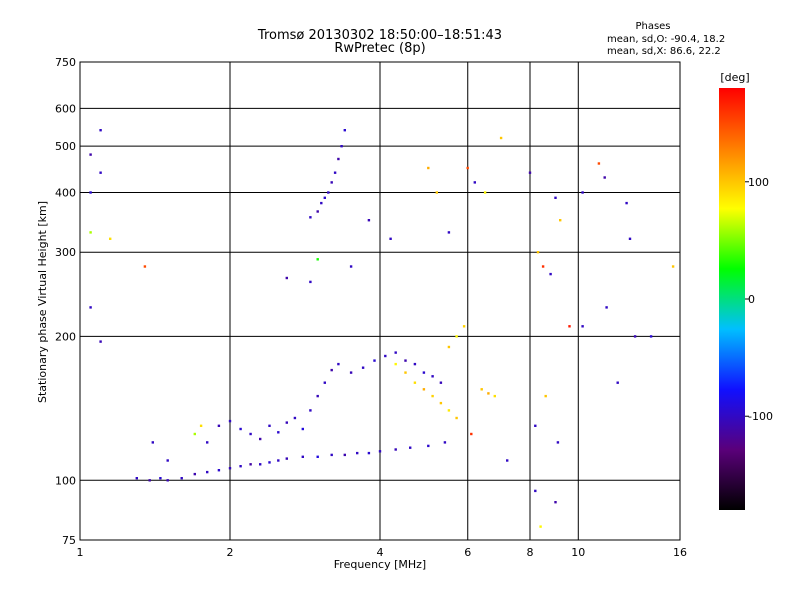 The image size is (800, 600). What do you see at coordinates (65, 336) in the screenshot?
I see `y-tick-label: 200` at bounding box center [65, 336].